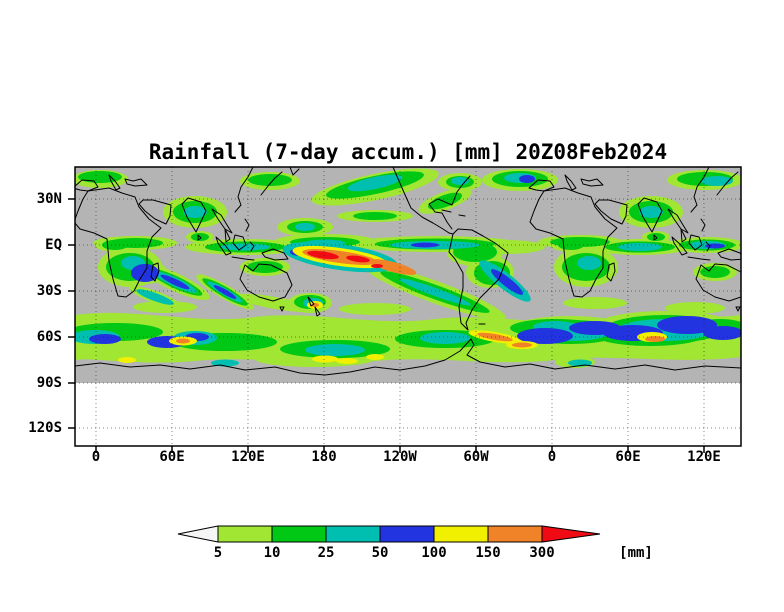 The width and height of the screenshot is (784, 612). Describe the element at coordinates (49, 383) in the screenshot. I see `lat-label-90s: 90S` at that location.